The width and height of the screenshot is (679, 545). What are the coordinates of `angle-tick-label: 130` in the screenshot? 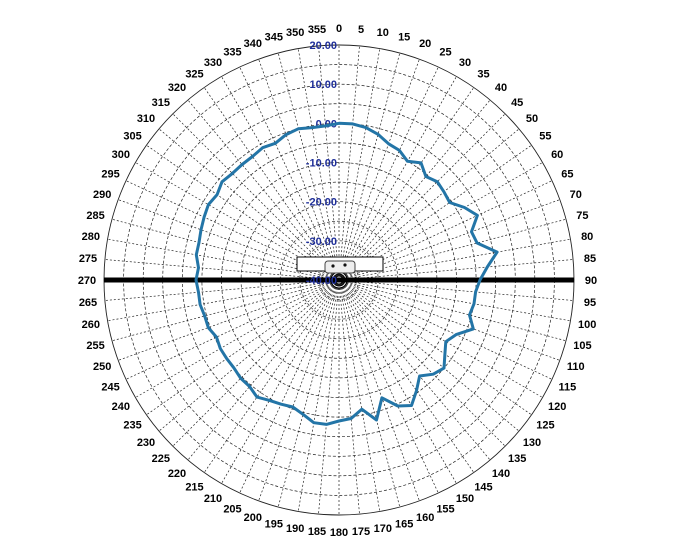 It's located at (532, 443).